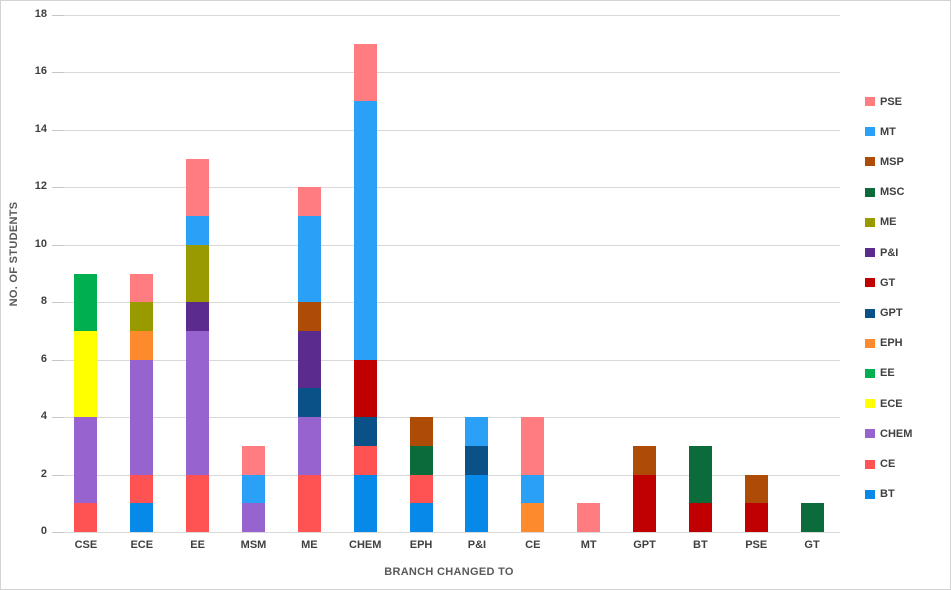 The width and height of the screenshot is (951, 590). What do you see at coordinates (870, 222) in the screenshot?
I see `legend-marker-ME` at bounding box center [870, 222].